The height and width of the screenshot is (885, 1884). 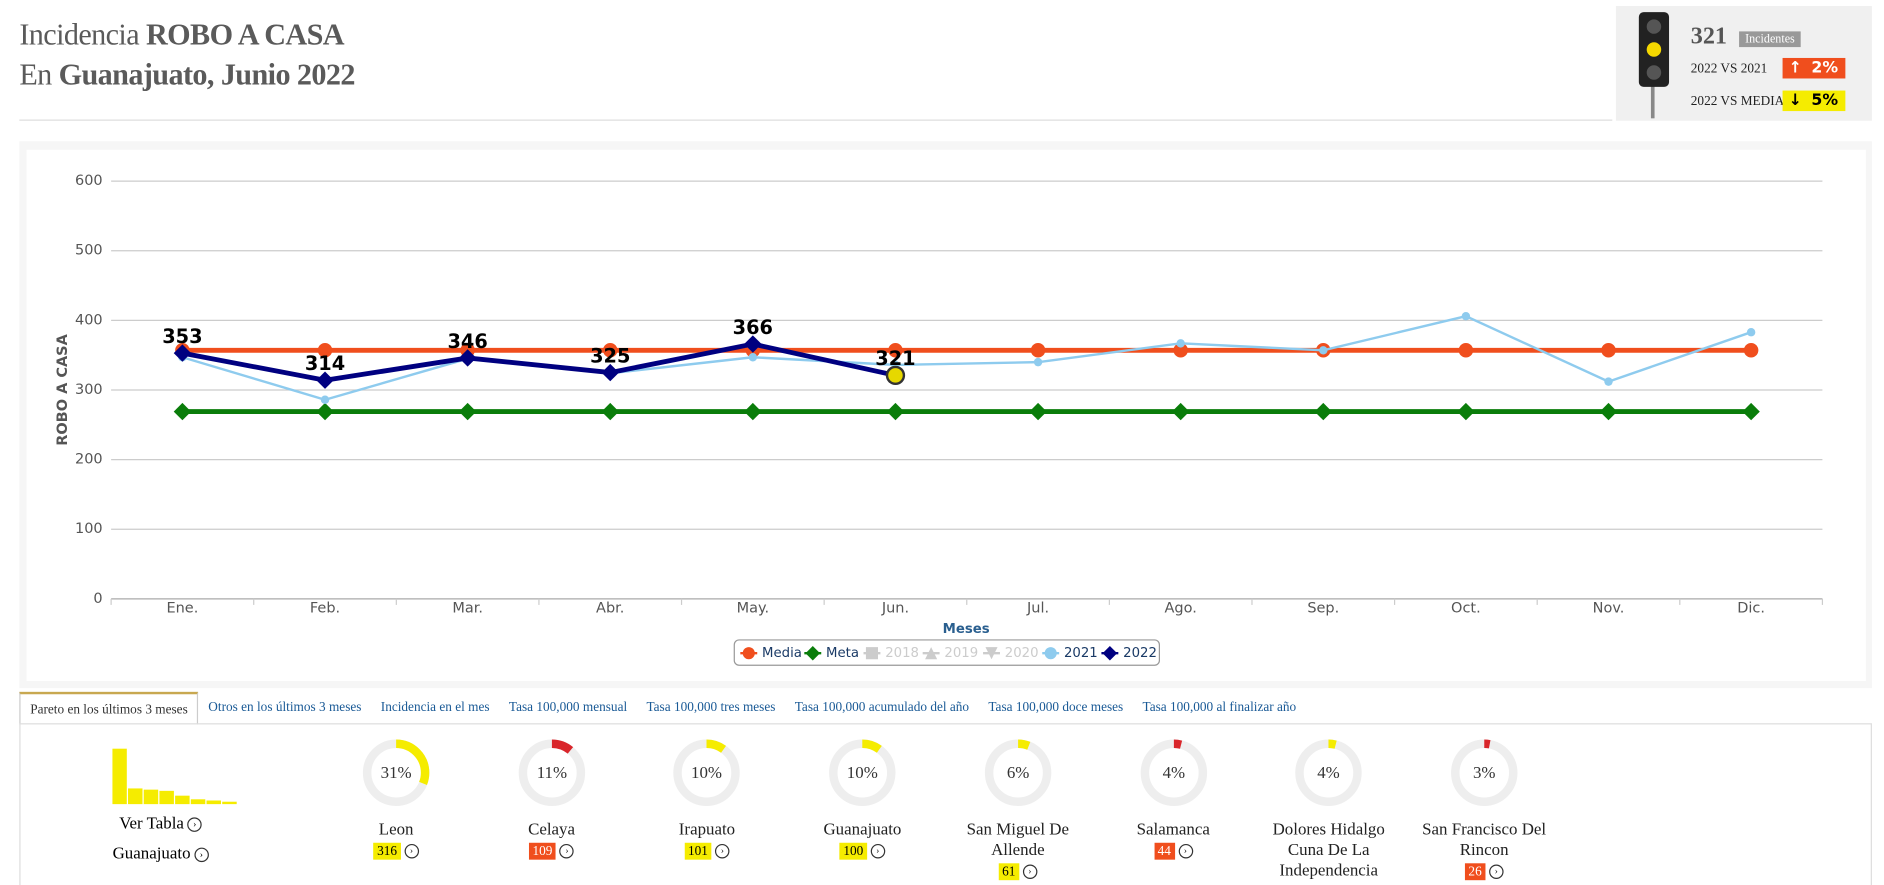 What do you see at coordinates (1484, 840) in the screenshot?
I see `municipality-name: San Francisco Del Rincon` at bounding box center [1484, 840].